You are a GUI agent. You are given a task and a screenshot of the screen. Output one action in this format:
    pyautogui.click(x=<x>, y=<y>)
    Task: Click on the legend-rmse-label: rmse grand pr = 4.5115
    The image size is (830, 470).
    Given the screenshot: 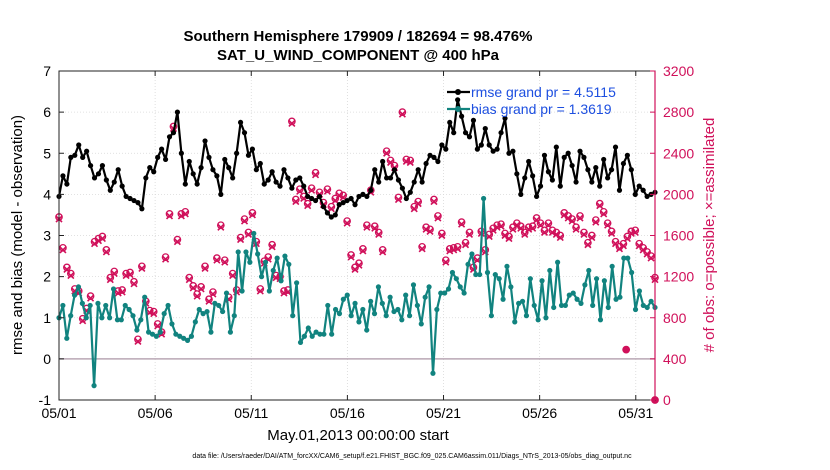 What is the action you would take?
    pyautogui.click(x=543, y=92)
    